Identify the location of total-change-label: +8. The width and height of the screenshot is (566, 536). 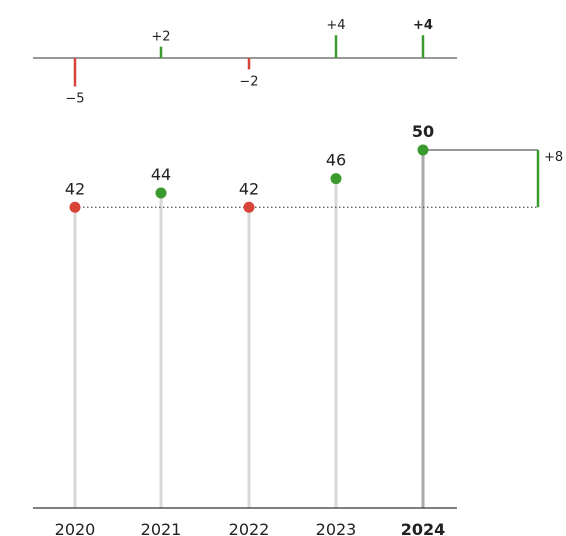
(553, 157).